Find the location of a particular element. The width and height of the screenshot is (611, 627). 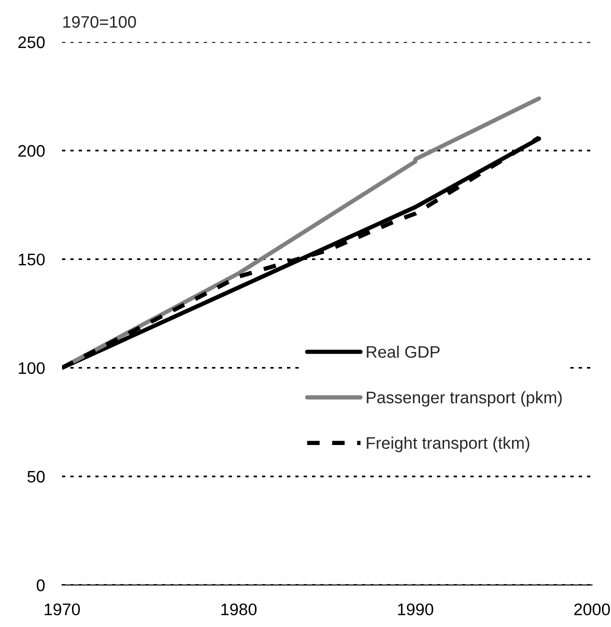

y-tick-label: 50 is located at coordinates (36, 476).